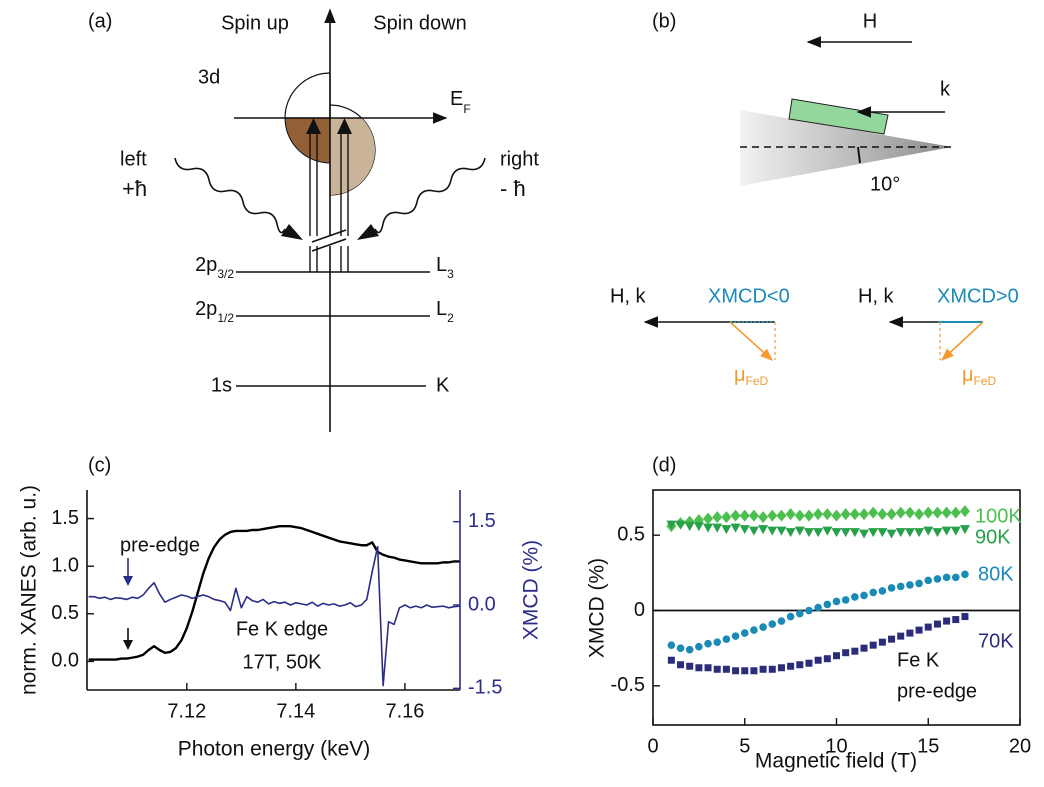  Describe the element at coordinates (443, 385) in the screenshot. I see `edge-label: K` at that location.